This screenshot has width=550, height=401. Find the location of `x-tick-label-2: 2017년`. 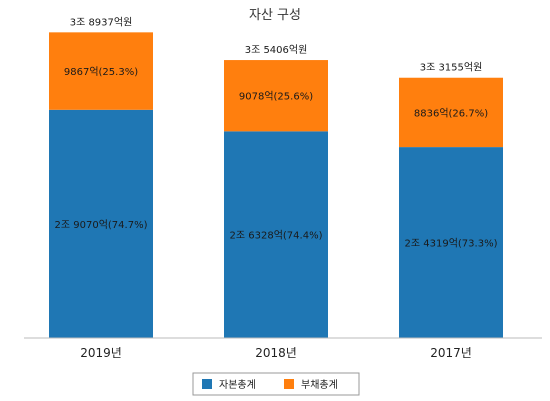

x-tick-label-2: 2017년 is located at coordinates (451, 353).